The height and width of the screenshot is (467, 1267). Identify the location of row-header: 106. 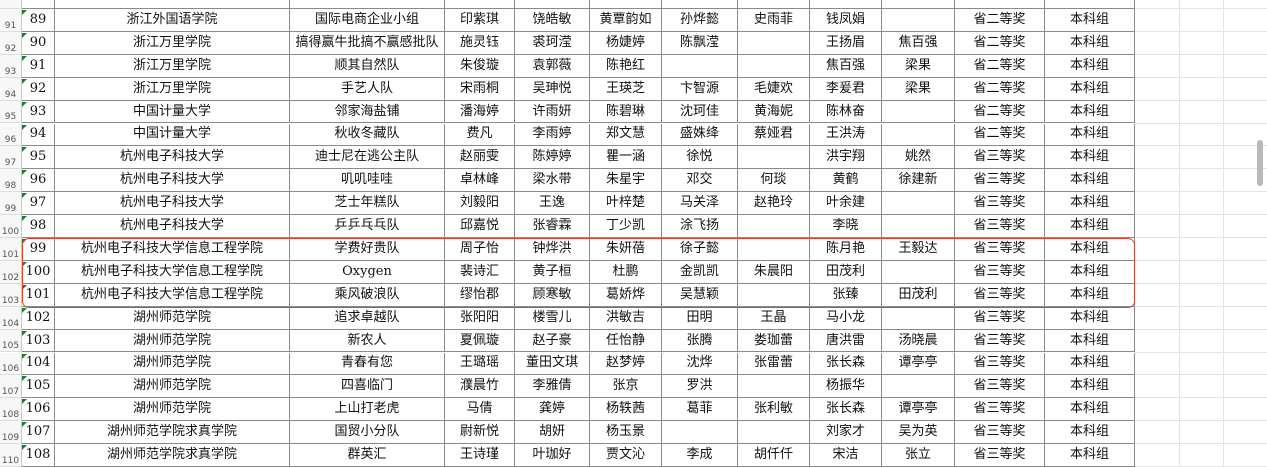
(11, 364).